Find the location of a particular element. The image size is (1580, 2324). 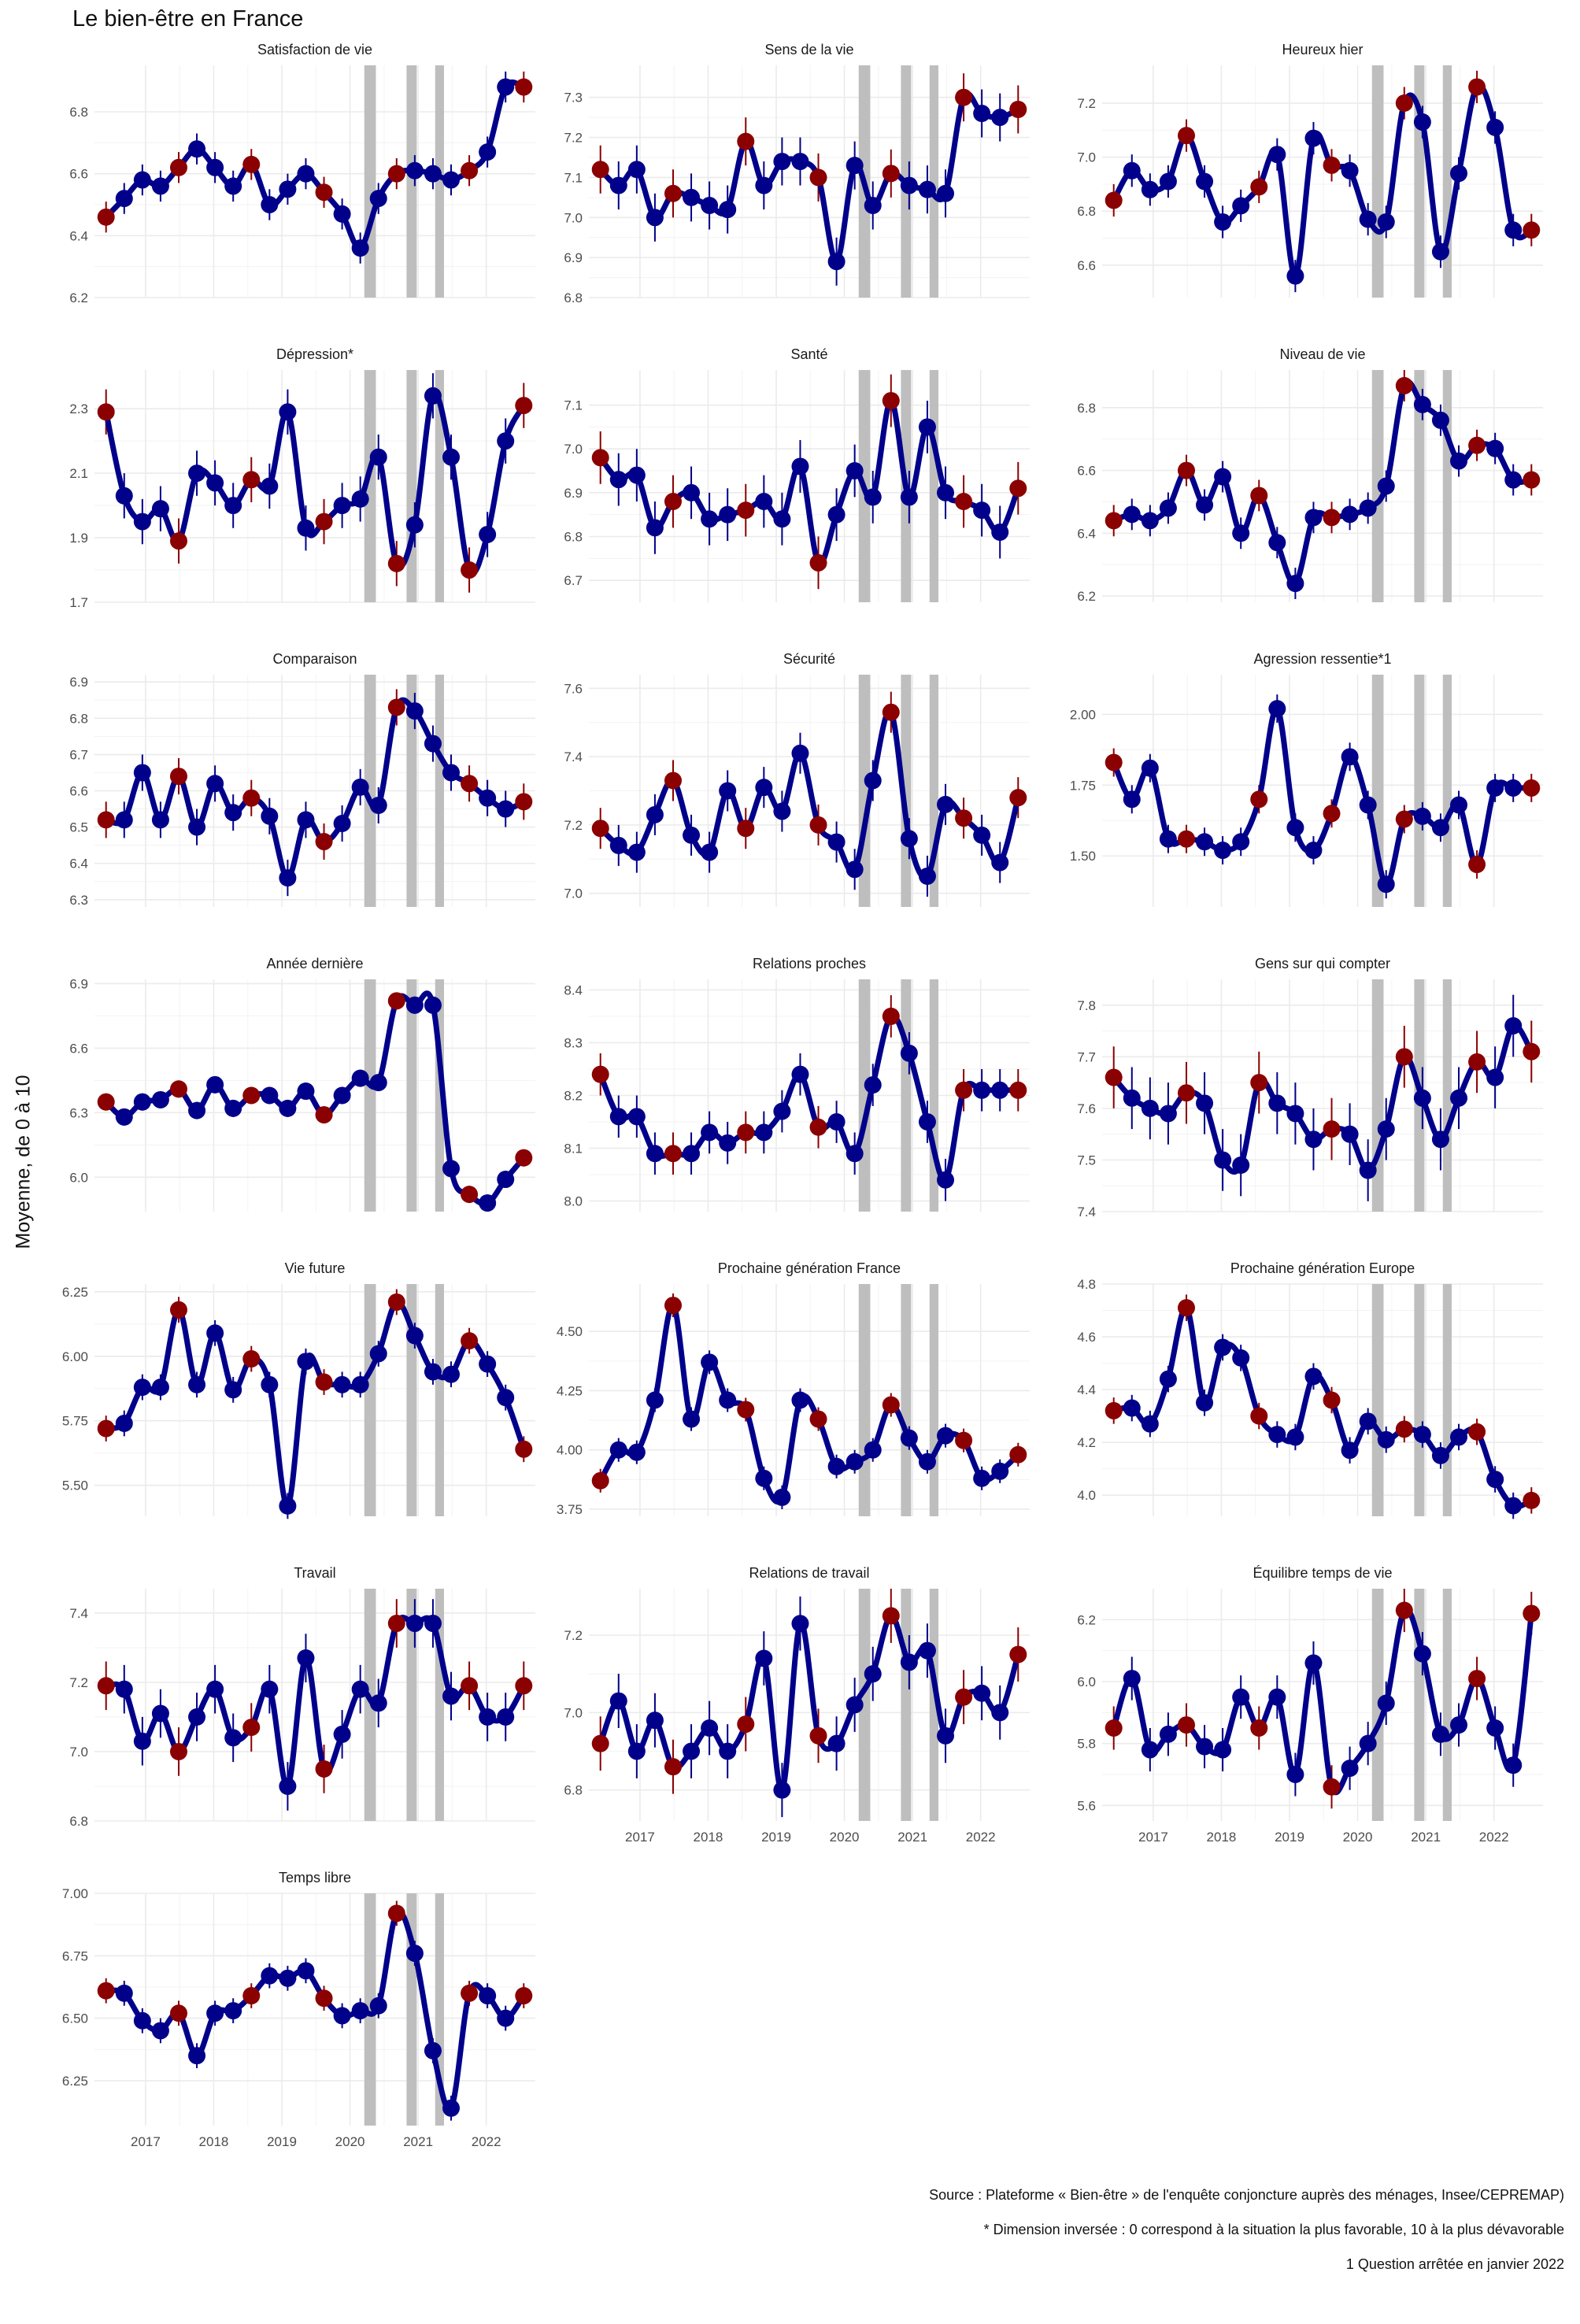

y-tick-label: 1.9 is located at coordinates (78, 538).